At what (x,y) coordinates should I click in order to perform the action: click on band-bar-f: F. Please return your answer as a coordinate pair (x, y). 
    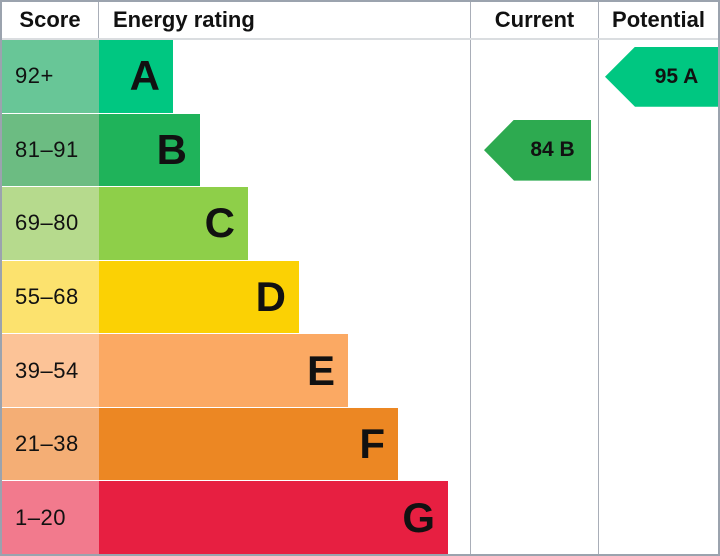
    Looking at the image, I should click on (248, 444).